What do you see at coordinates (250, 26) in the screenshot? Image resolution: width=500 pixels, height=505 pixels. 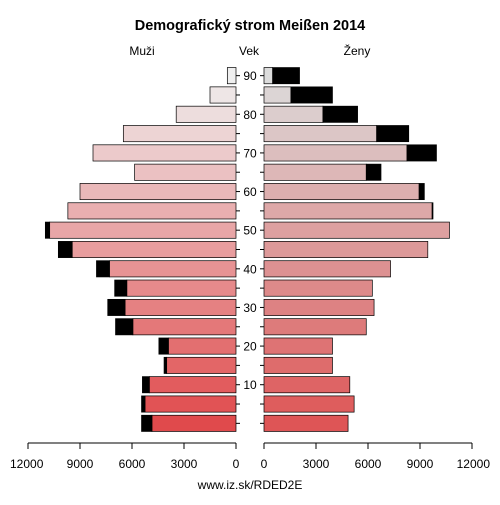 I see `chart-title: Demografický strom Meißen 2014` at bounding box center [250, 26].